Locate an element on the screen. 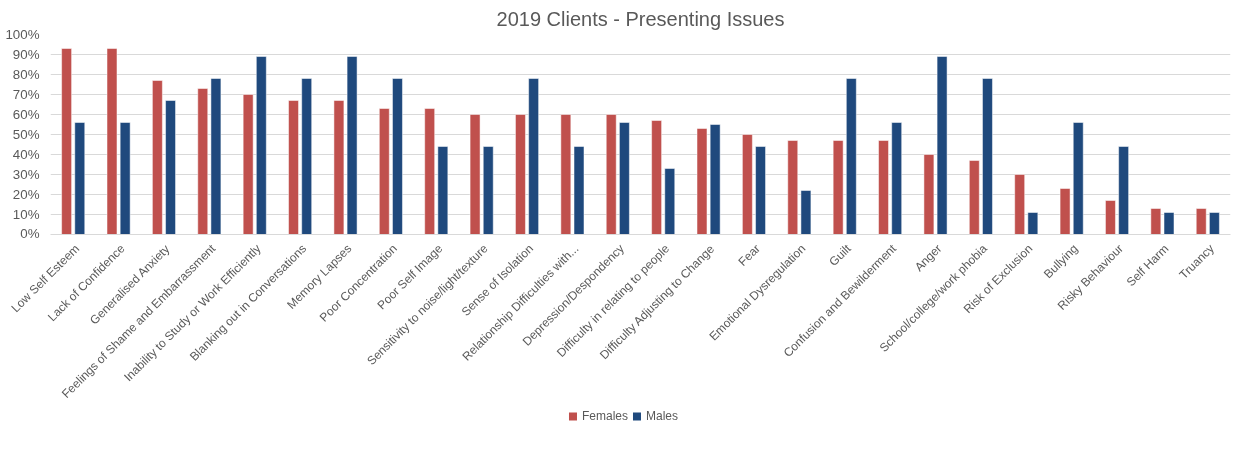  y-tick-label: 100% is located at coordinates (22, 34).